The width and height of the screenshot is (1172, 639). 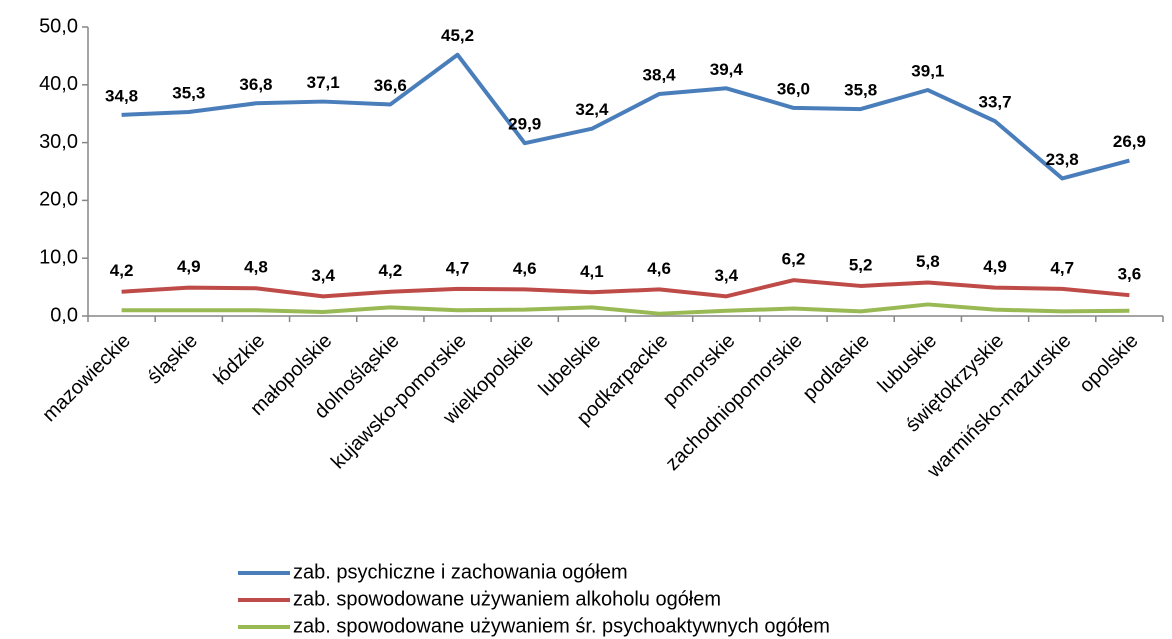 What do you see at coordinates (172, 359) in the screenshot?
I see `x-tick-label: śląskie` at bounding box center [172, 359].